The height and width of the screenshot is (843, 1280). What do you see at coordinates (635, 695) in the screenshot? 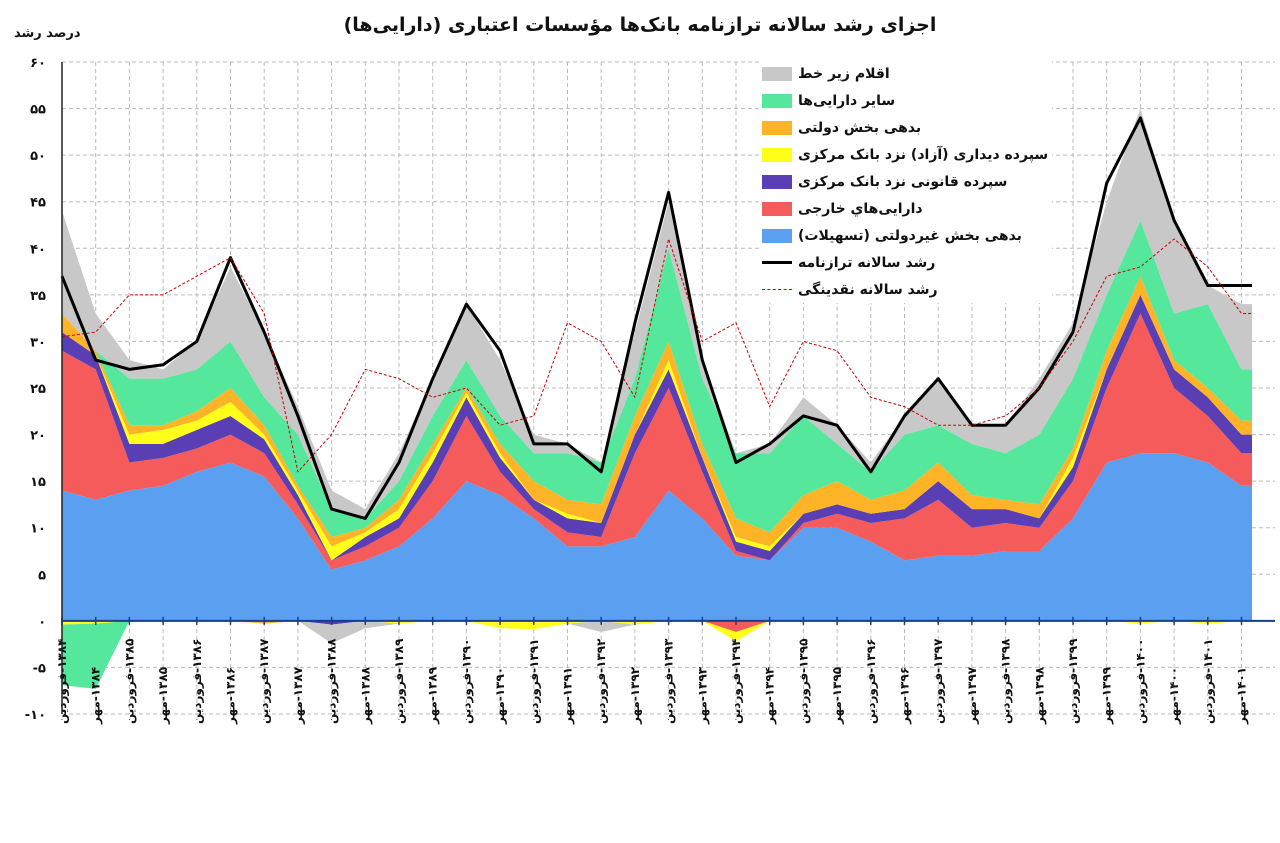
I see `x-tick-label: ۱۳۹۲-مهر` at bounding box center [635, 695].